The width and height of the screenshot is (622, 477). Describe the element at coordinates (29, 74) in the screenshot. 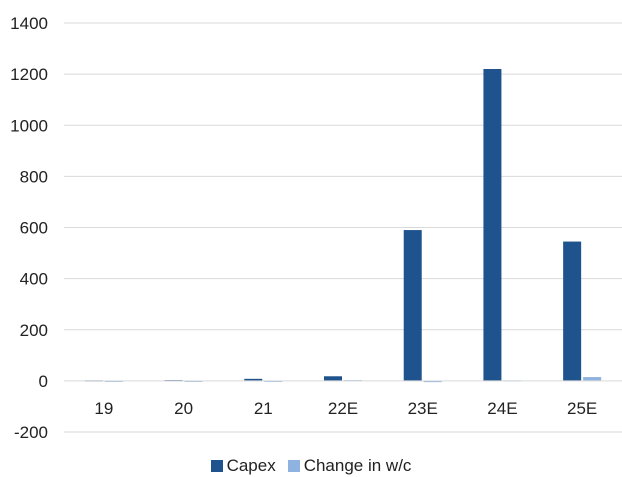

I see `y-tick-label: 1200` at that location.